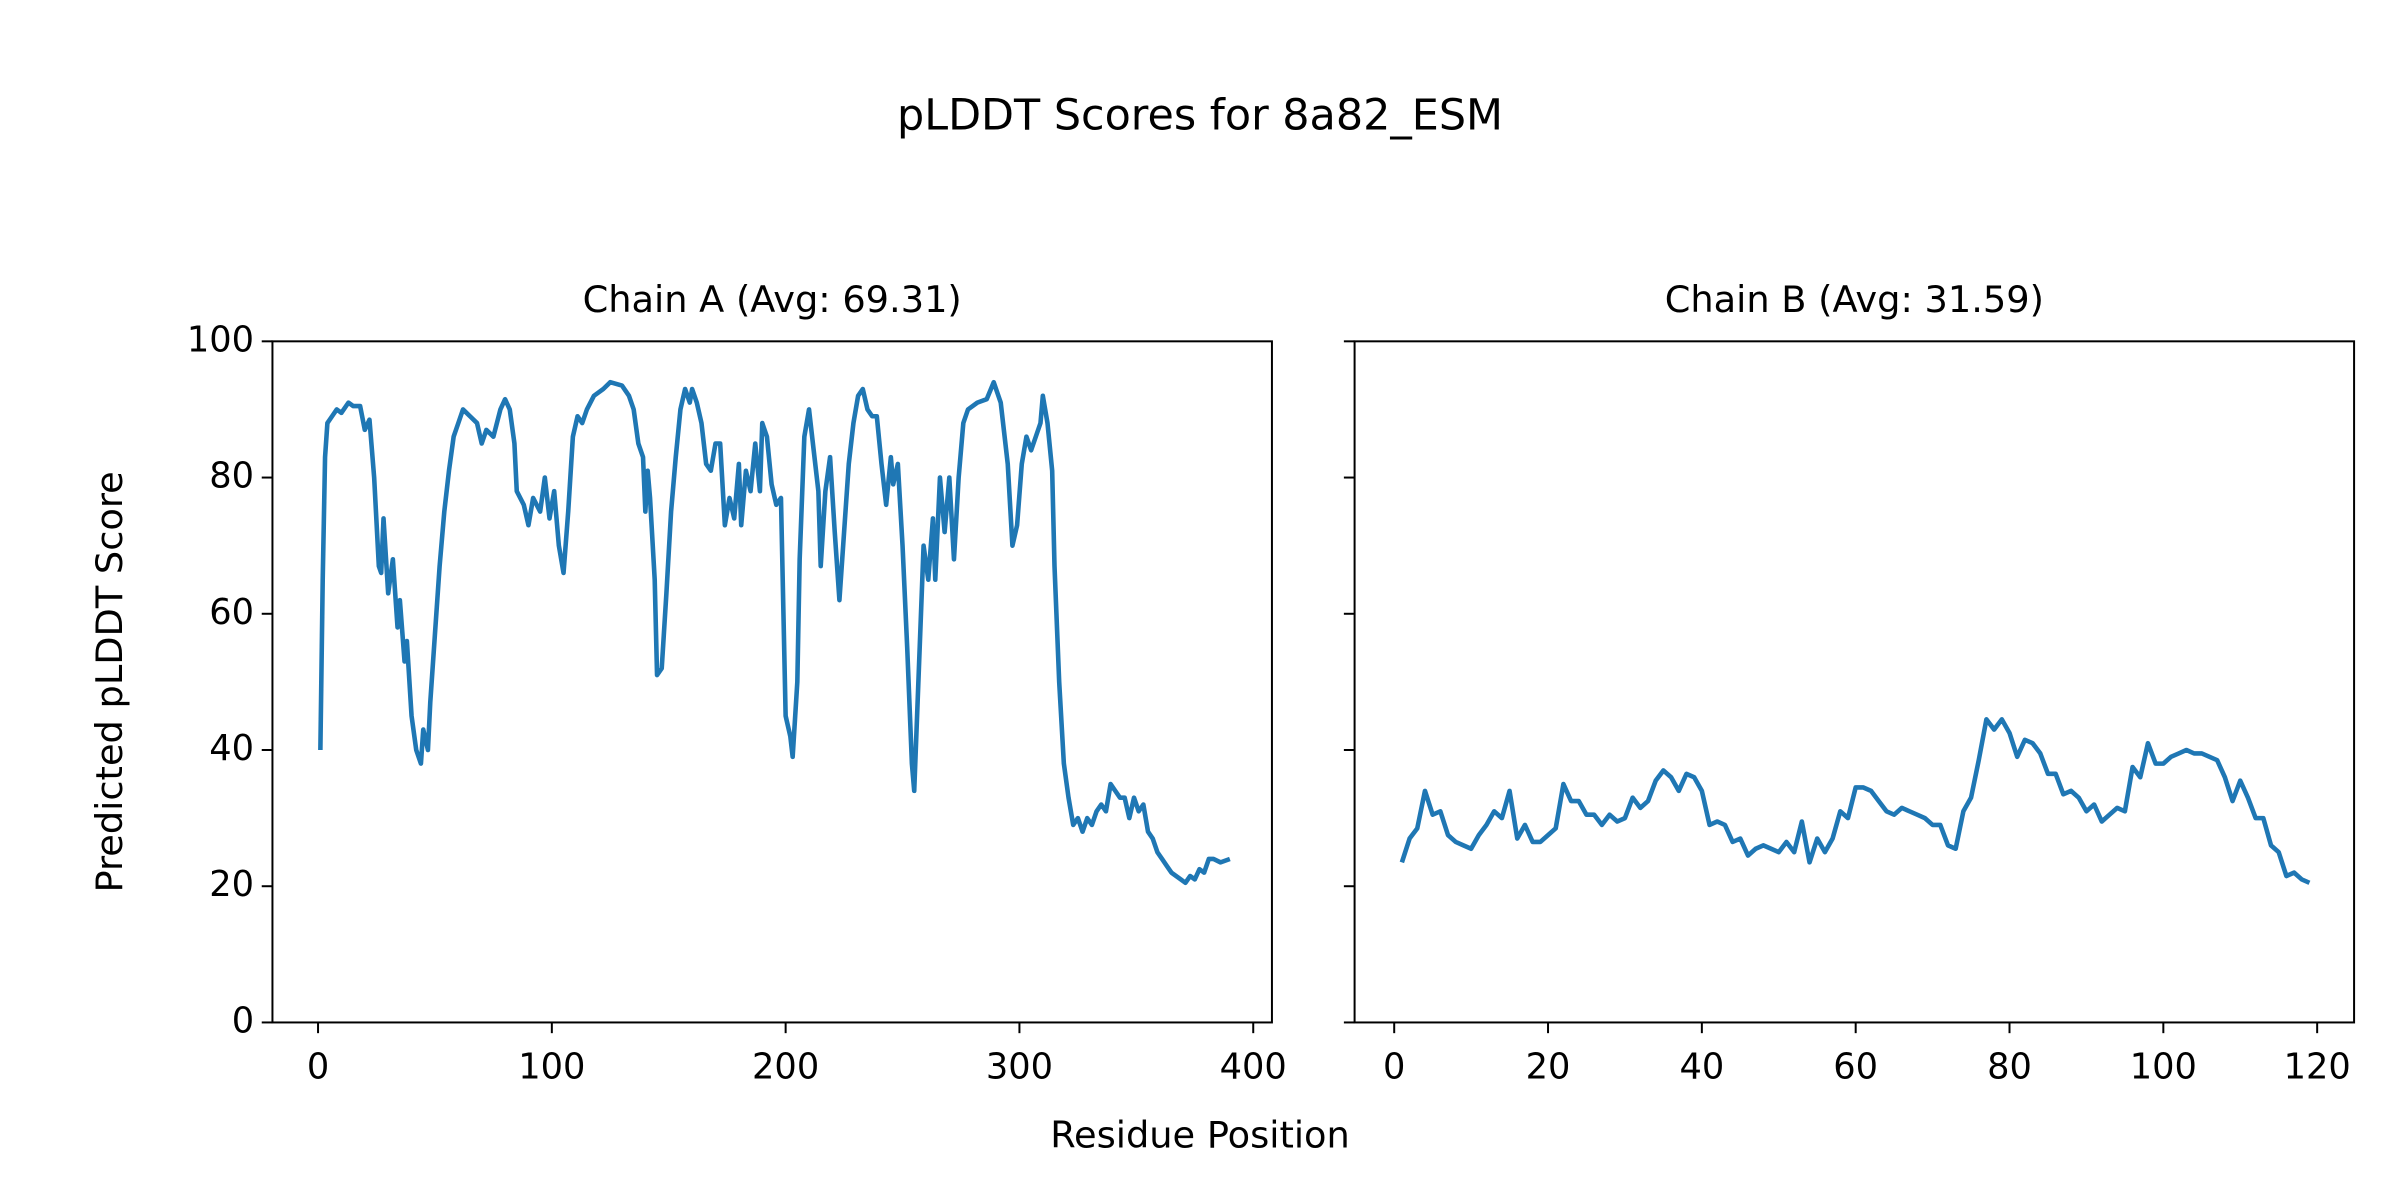  Describe the element at coordinates (1253, 1066) in the screenshot. I see `x-tick-label: 400` at that location.